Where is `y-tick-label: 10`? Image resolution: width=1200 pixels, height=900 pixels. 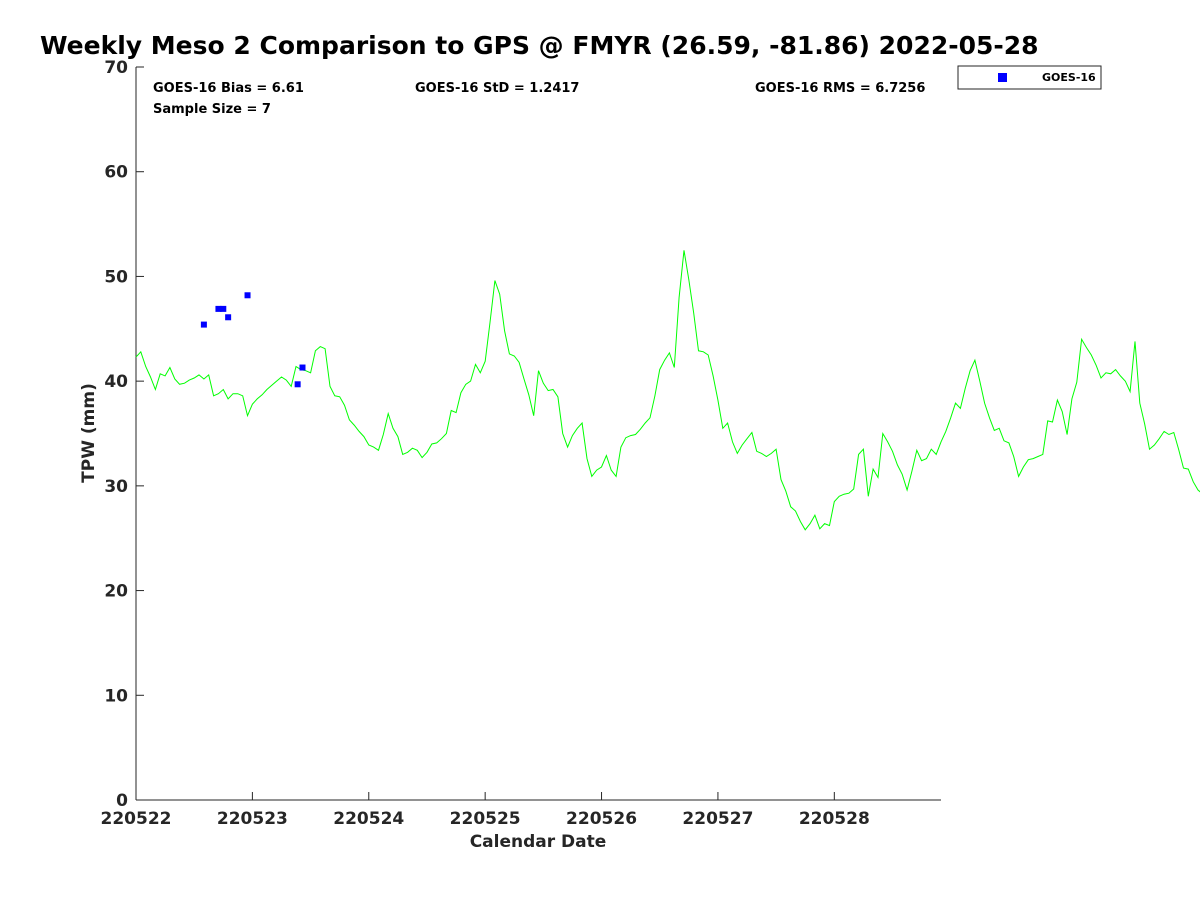
y-tick-label: 10 is located at coordinates (116, 696).